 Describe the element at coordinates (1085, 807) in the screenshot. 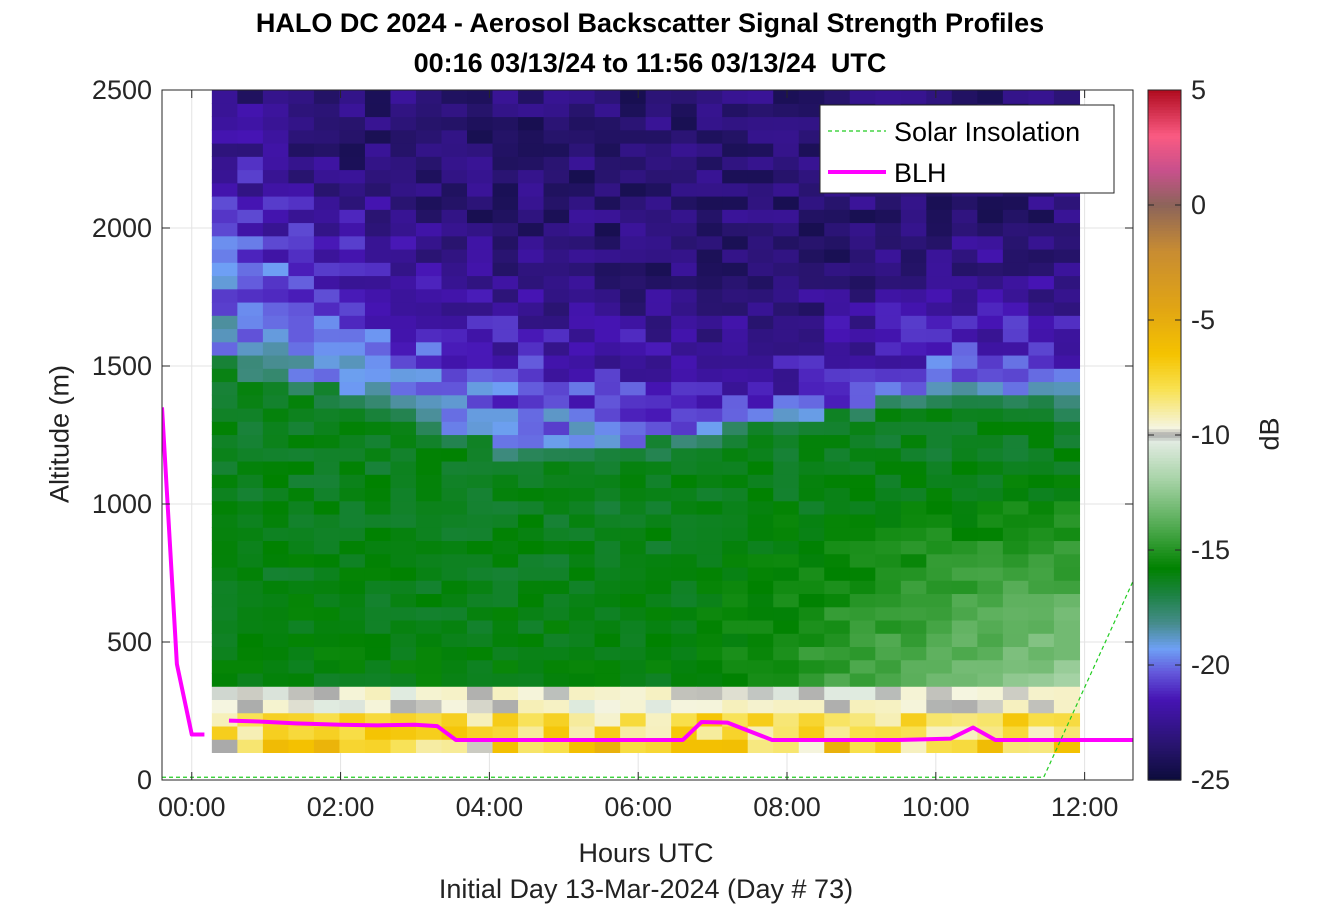

I see `x-tick-label: 12:00` at that location.